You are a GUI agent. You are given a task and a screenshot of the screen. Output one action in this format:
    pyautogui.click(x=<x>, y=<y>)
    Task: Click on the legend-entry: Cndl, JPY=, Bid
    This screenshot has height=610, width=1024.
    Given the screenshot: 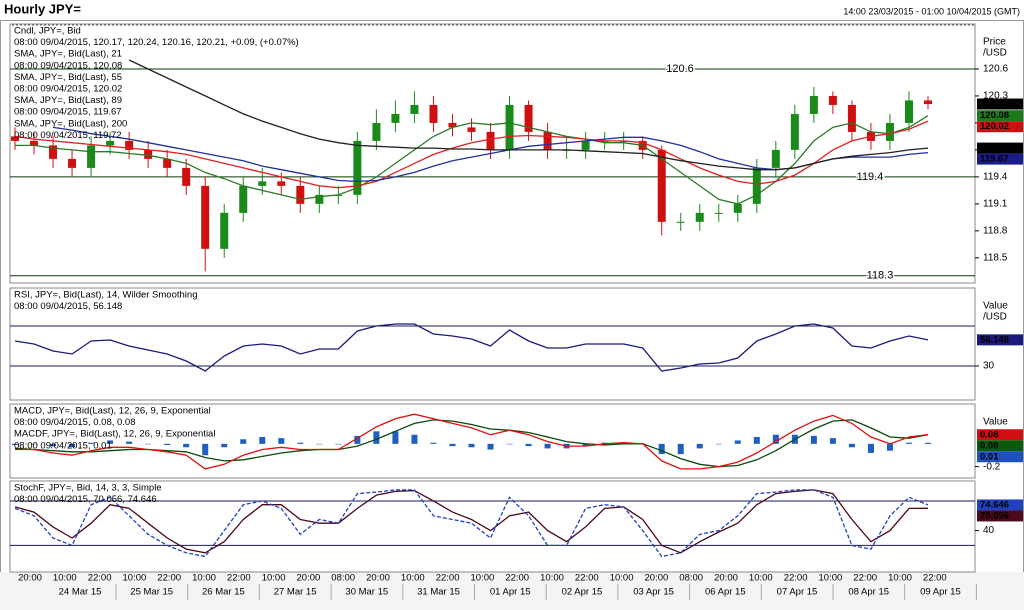 What is the action you would take?
    pyautogui.click(x=47, y=31)
    